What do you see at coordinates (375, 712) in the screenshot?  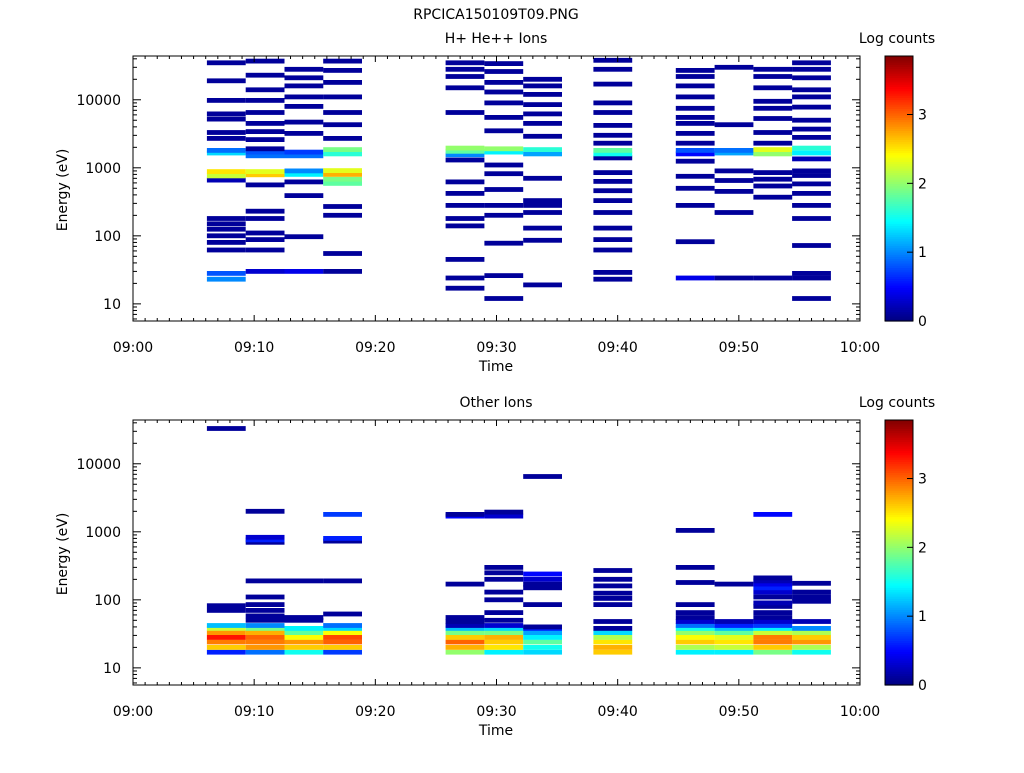 I see `x-tick-label: 09:20` at bounding box center [375, 712].